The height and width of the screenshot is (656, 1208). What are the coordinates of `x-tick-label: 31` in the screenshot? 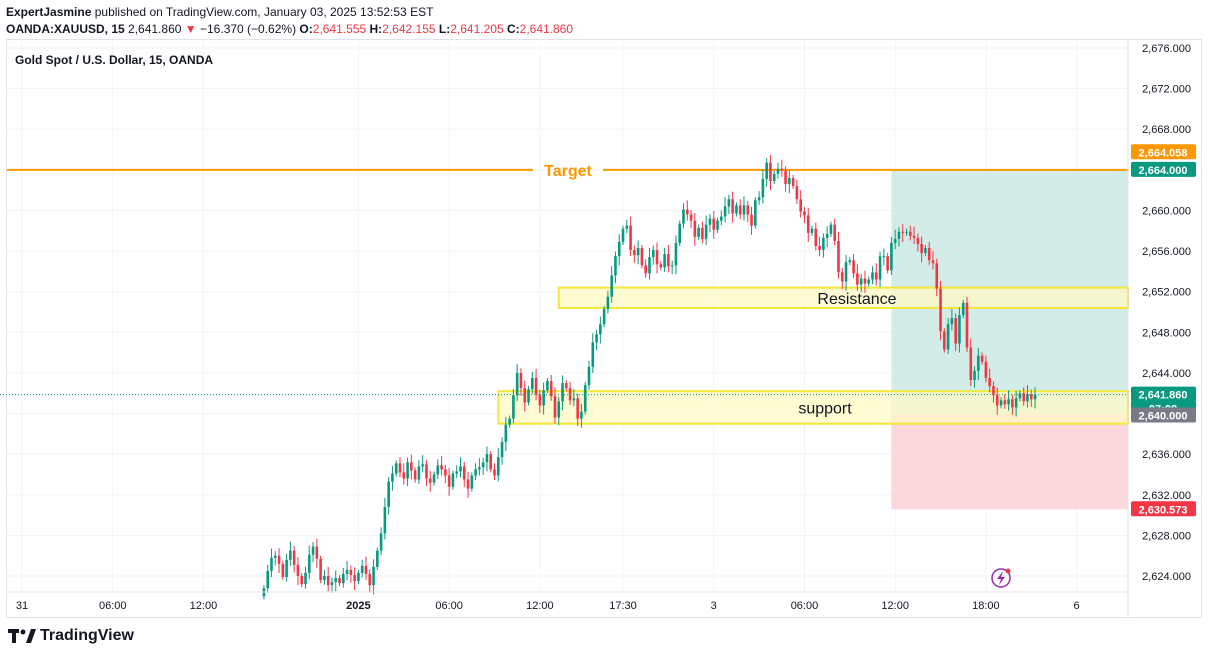 It's located at (22, 606).